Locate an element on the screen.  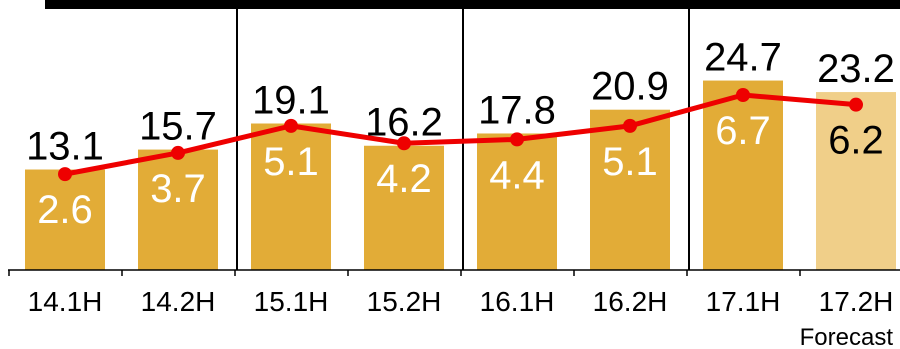
x-tick-label: 16.2H is located at coordinates (630, 301).